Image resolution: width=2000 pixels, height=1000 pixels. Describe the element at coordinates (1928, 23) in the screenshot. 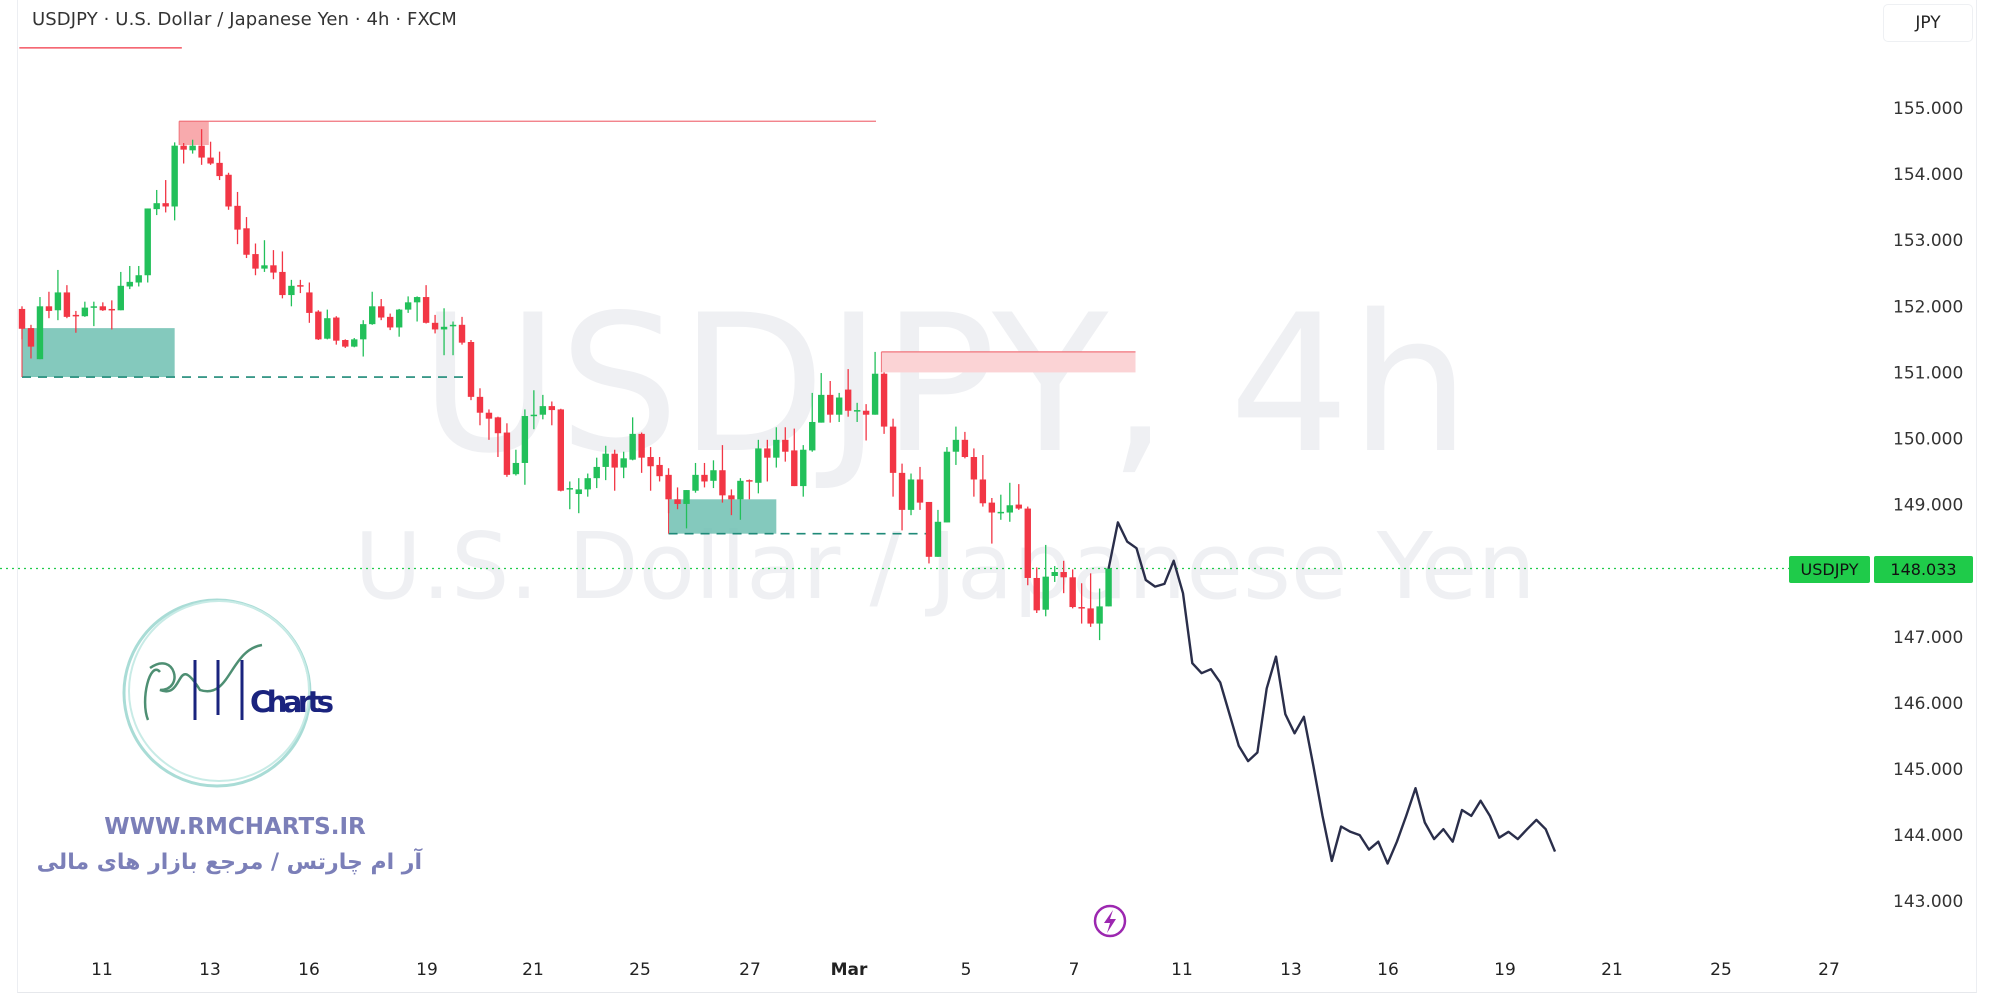

I see `currency-button: JPY` at that location.